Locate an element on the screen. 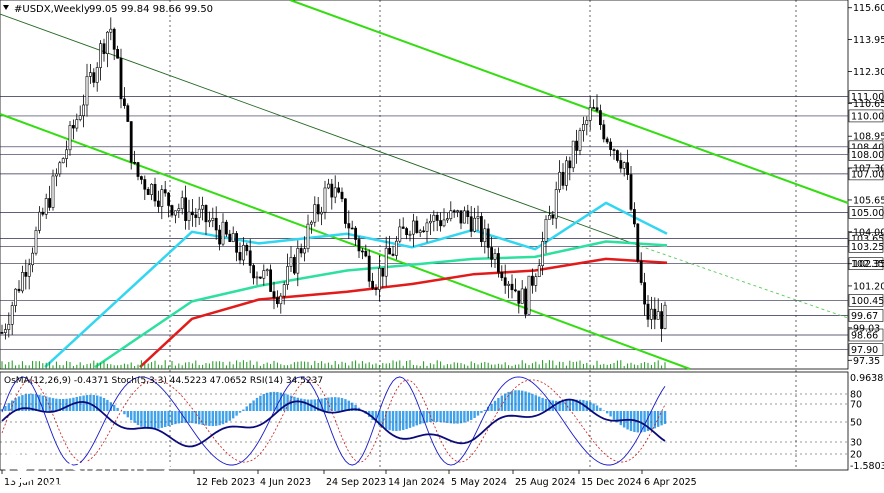 Image resolution: width=884 pixels, height=493 pixels. long-trend-extension is located at coordinates (744, 282).